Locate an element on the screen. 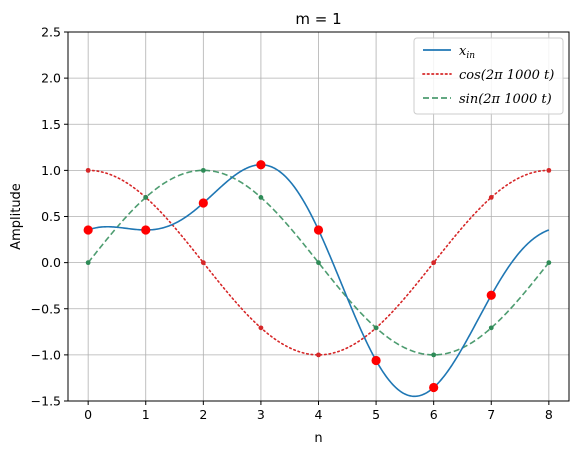  y-axis-label: Amplitude is located at coordinates (16, 216).